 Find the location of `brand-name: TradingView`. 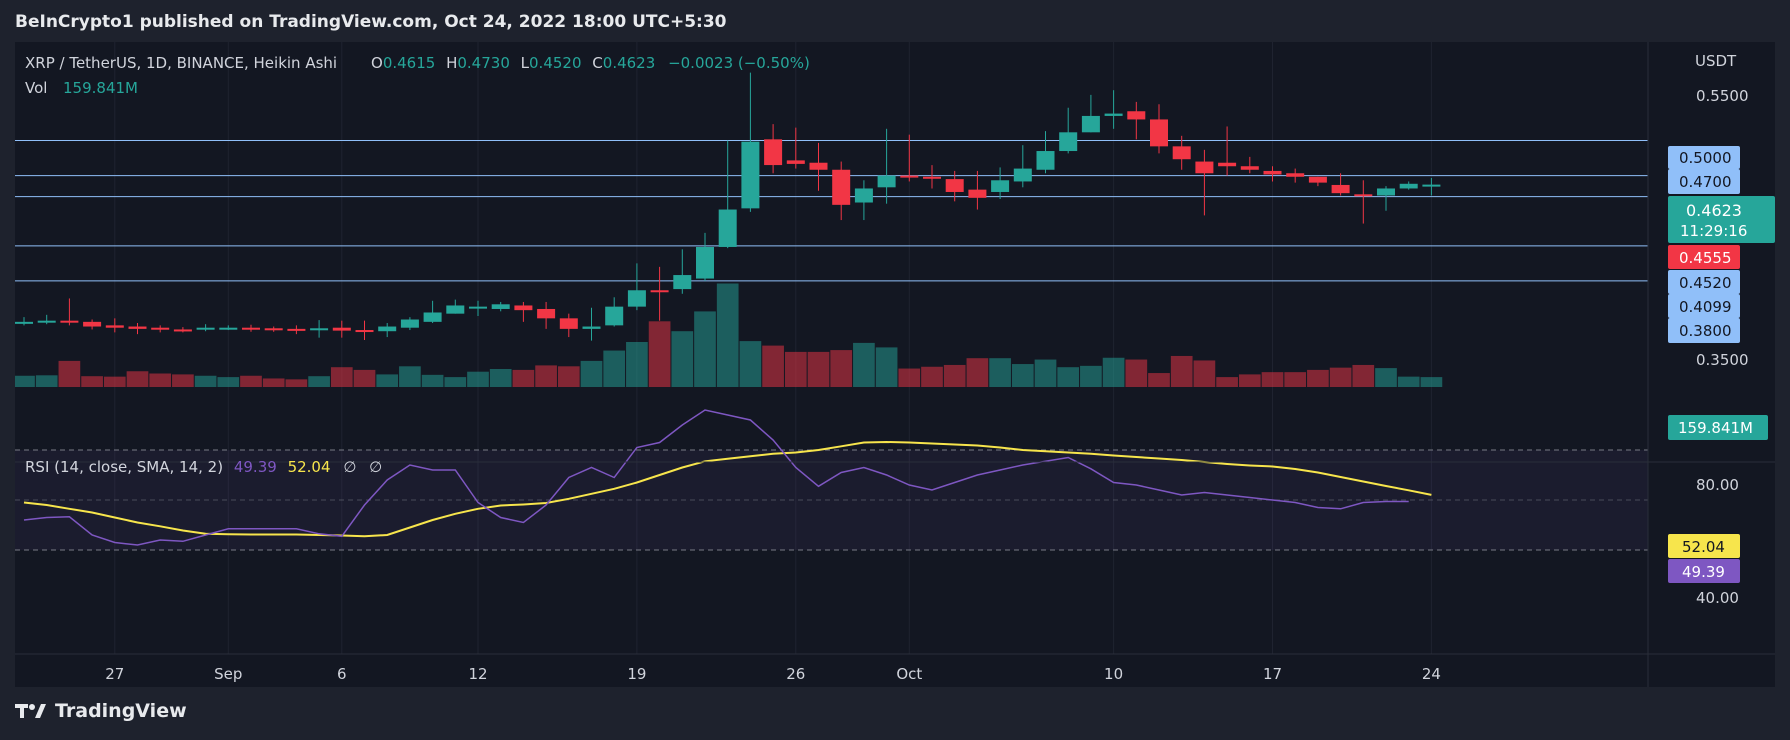

brand-name: TradingView is located at coordinates (121, 711).